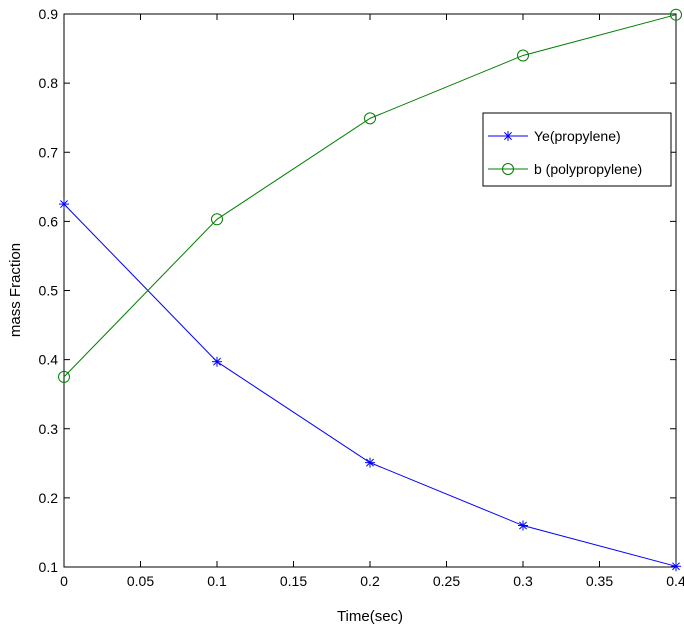 This screenshot has width=684, height=629. I want to click on y-tick-label: 0.2, so click(49, 498).